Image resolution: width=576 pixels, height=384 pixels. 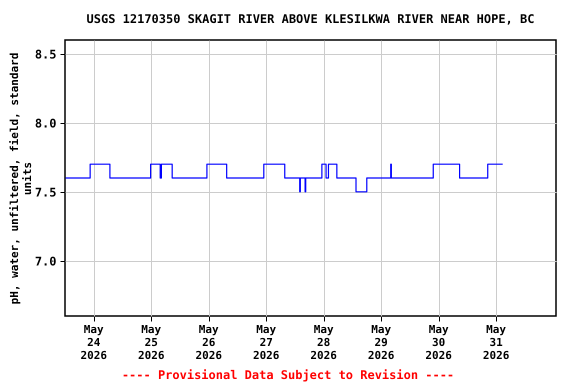 What do you see at coordinates (45, 123) in the screenshot?
I see `y-tick-label: 8.0` at bounding box center [45, 123].